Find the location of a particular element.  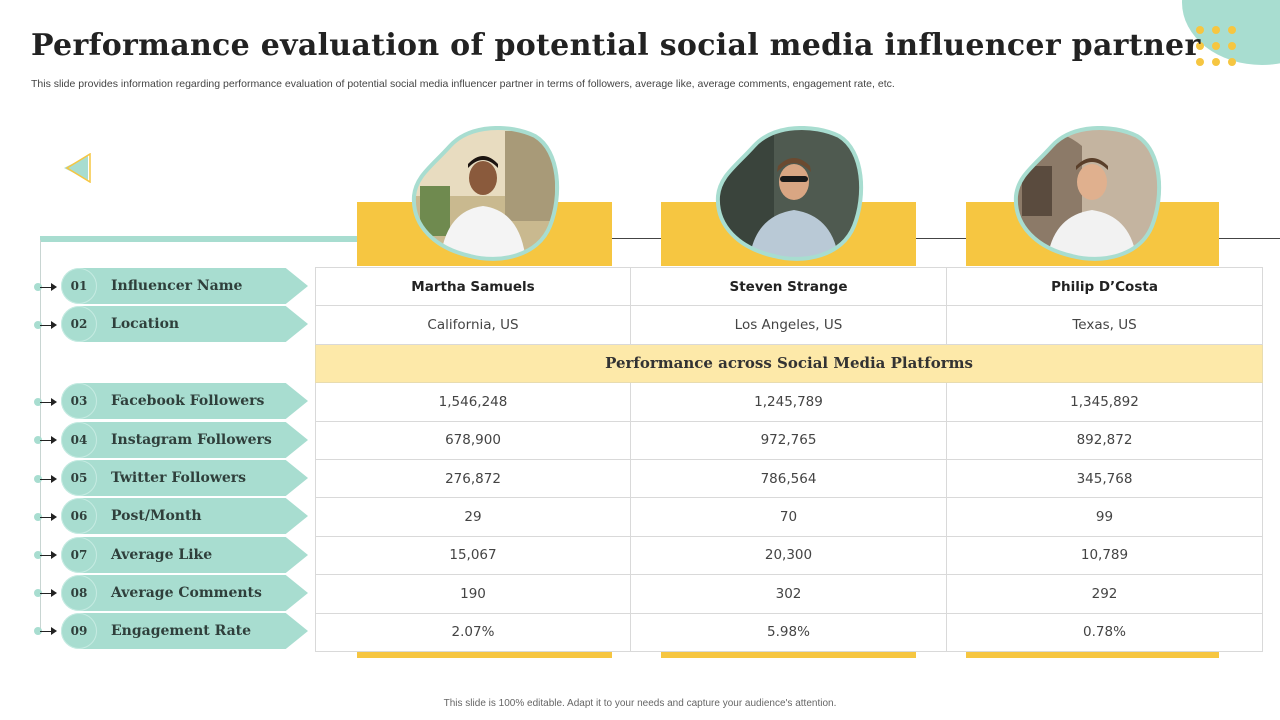

likes-cell: 20,300 is located at coordinates (788, 555).